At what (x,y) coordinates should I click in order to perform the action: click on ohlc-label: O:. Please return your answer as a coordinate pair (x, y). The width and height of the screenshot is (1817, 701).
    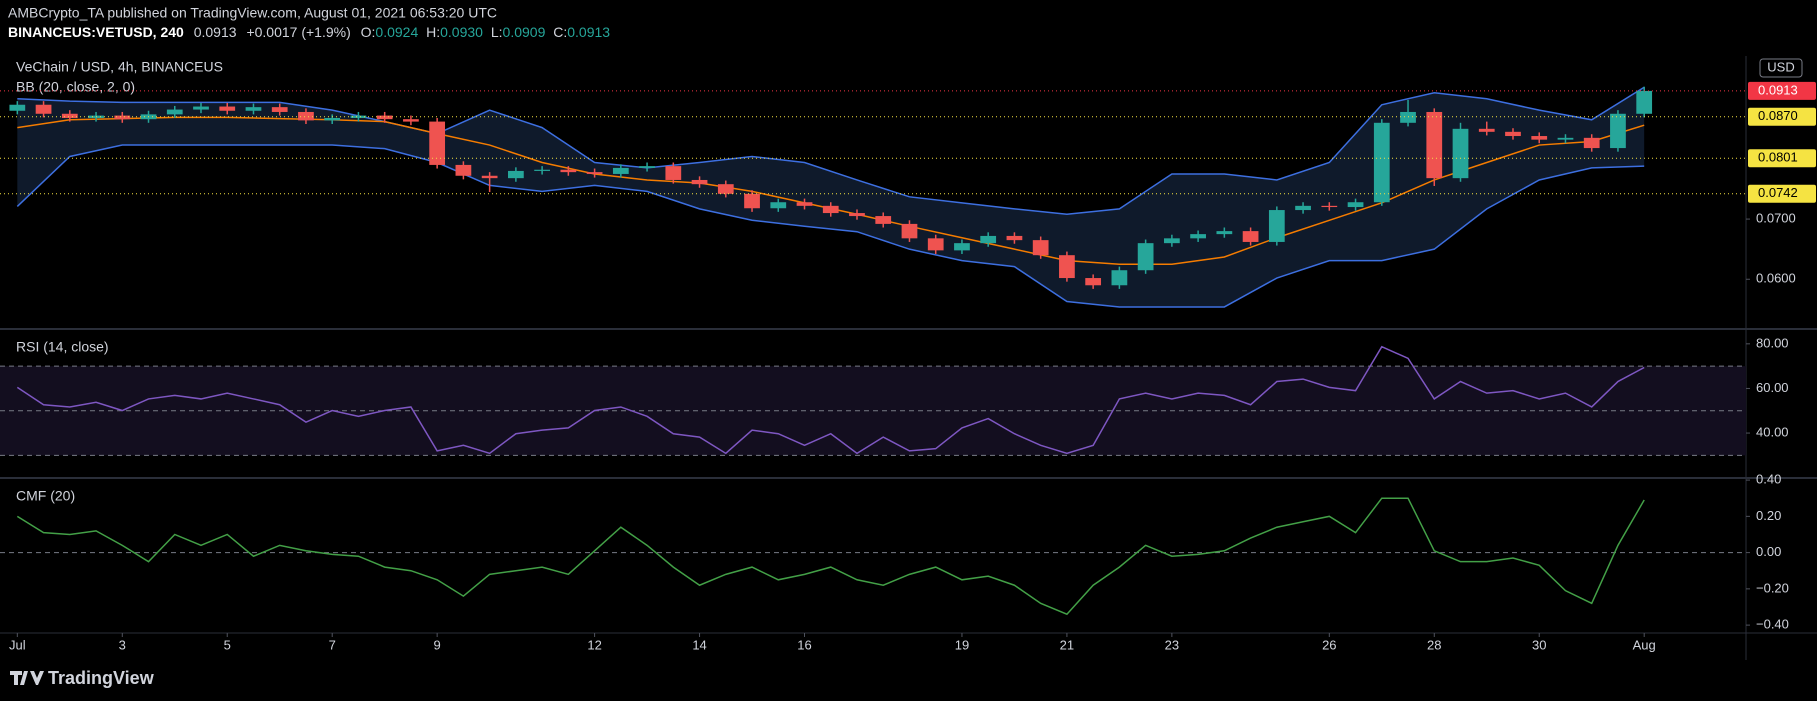
    Looking at the image, I should click on (368, 32).